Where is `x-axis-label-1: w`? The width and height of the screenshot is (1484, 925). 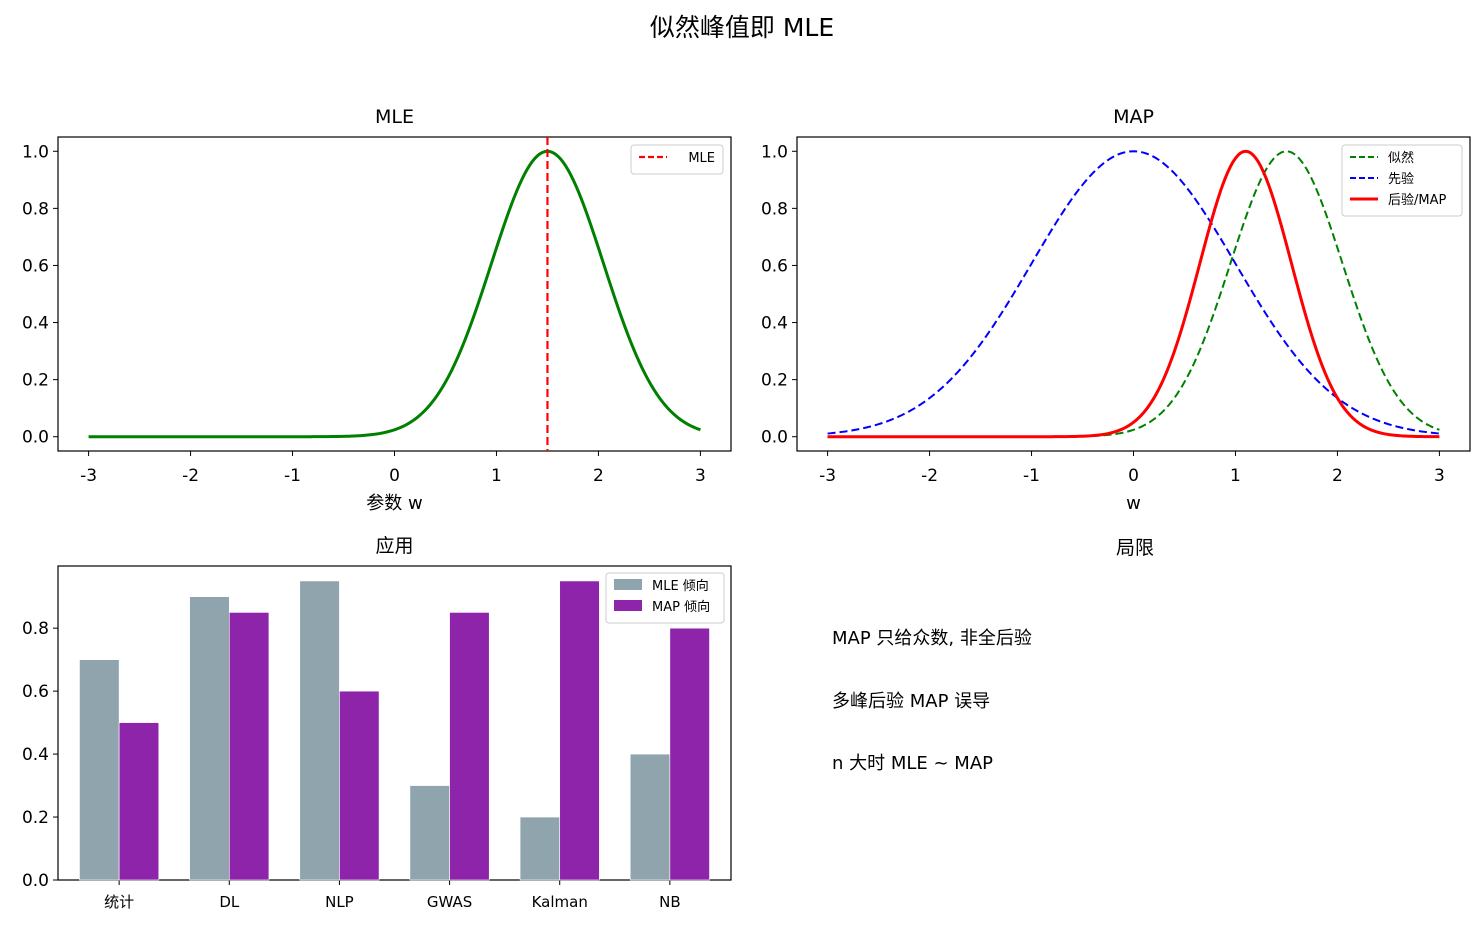 x-axis-label-1: w is located at coordinates (1133, 503).